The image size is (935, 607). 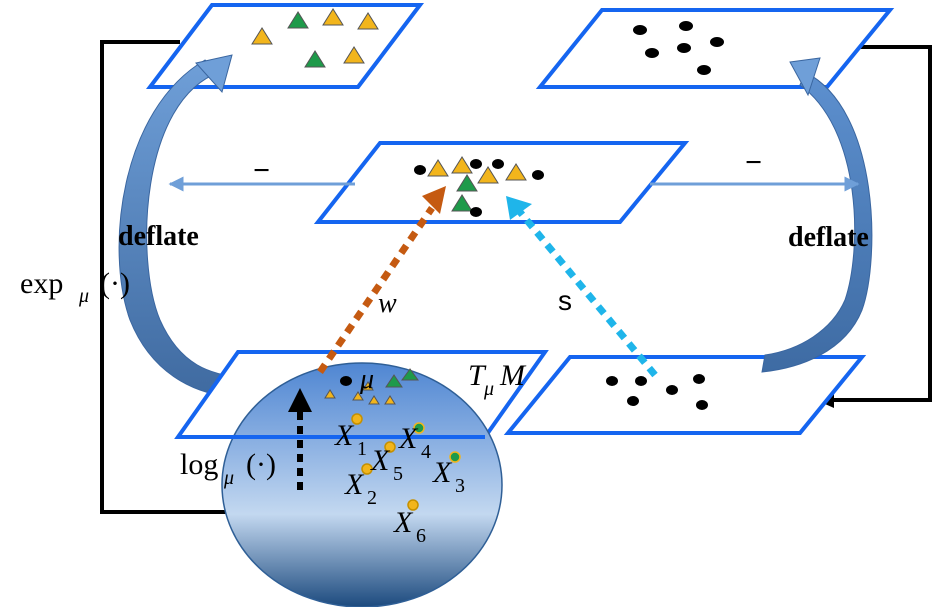 I want to click on deflate-right-label: deflate, so click(x=828, y=237).